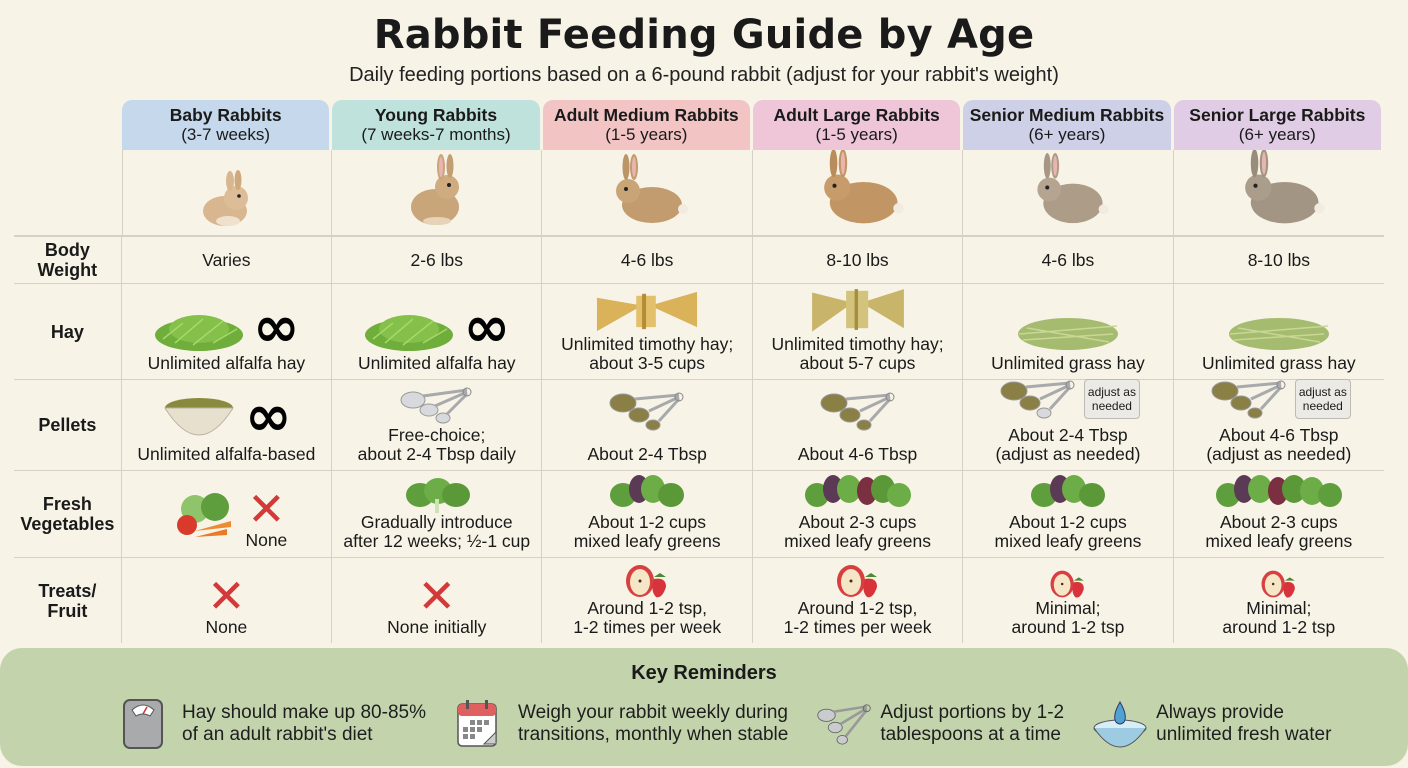 Image resolution: width=1408 pixels, height=768 pixels. What do you see at coordinates (1284, 187) in the screenshot?
I see `senior-large-rabbit-icon` at bounding box center [1284, 187].